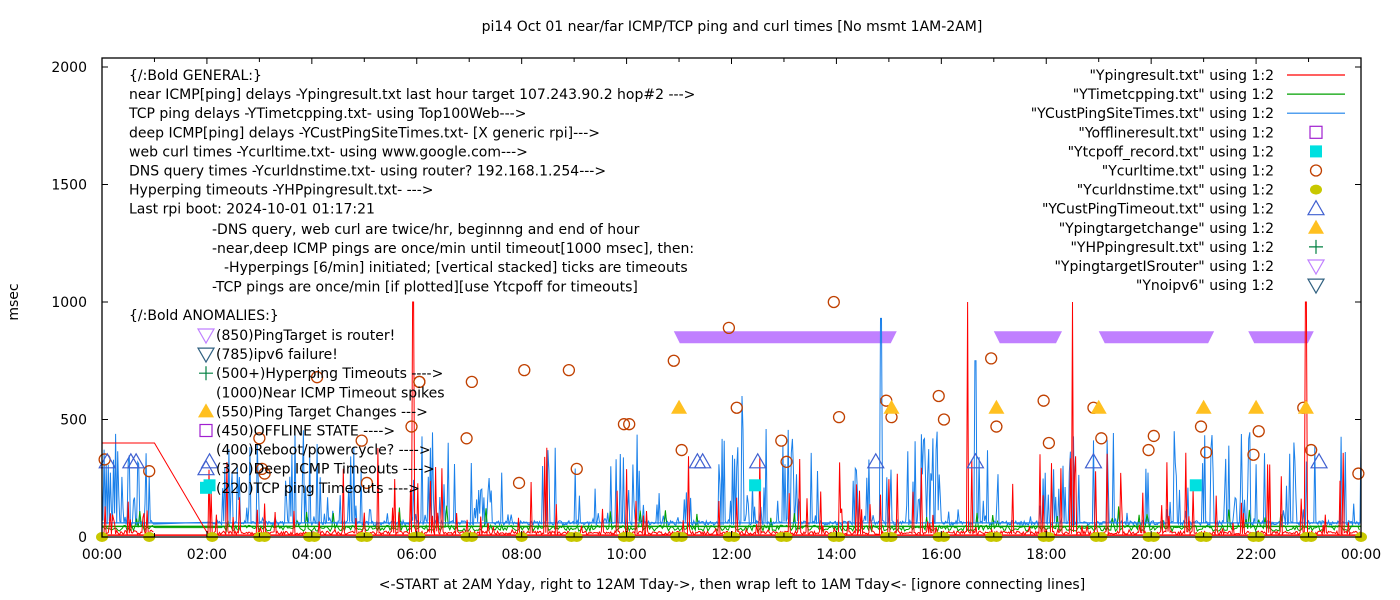 This screenshot has width=1400, height=600. Describe the element at coordinates (69, 303) in the screenshot. I see `y-tick-label: 1000` at that location.